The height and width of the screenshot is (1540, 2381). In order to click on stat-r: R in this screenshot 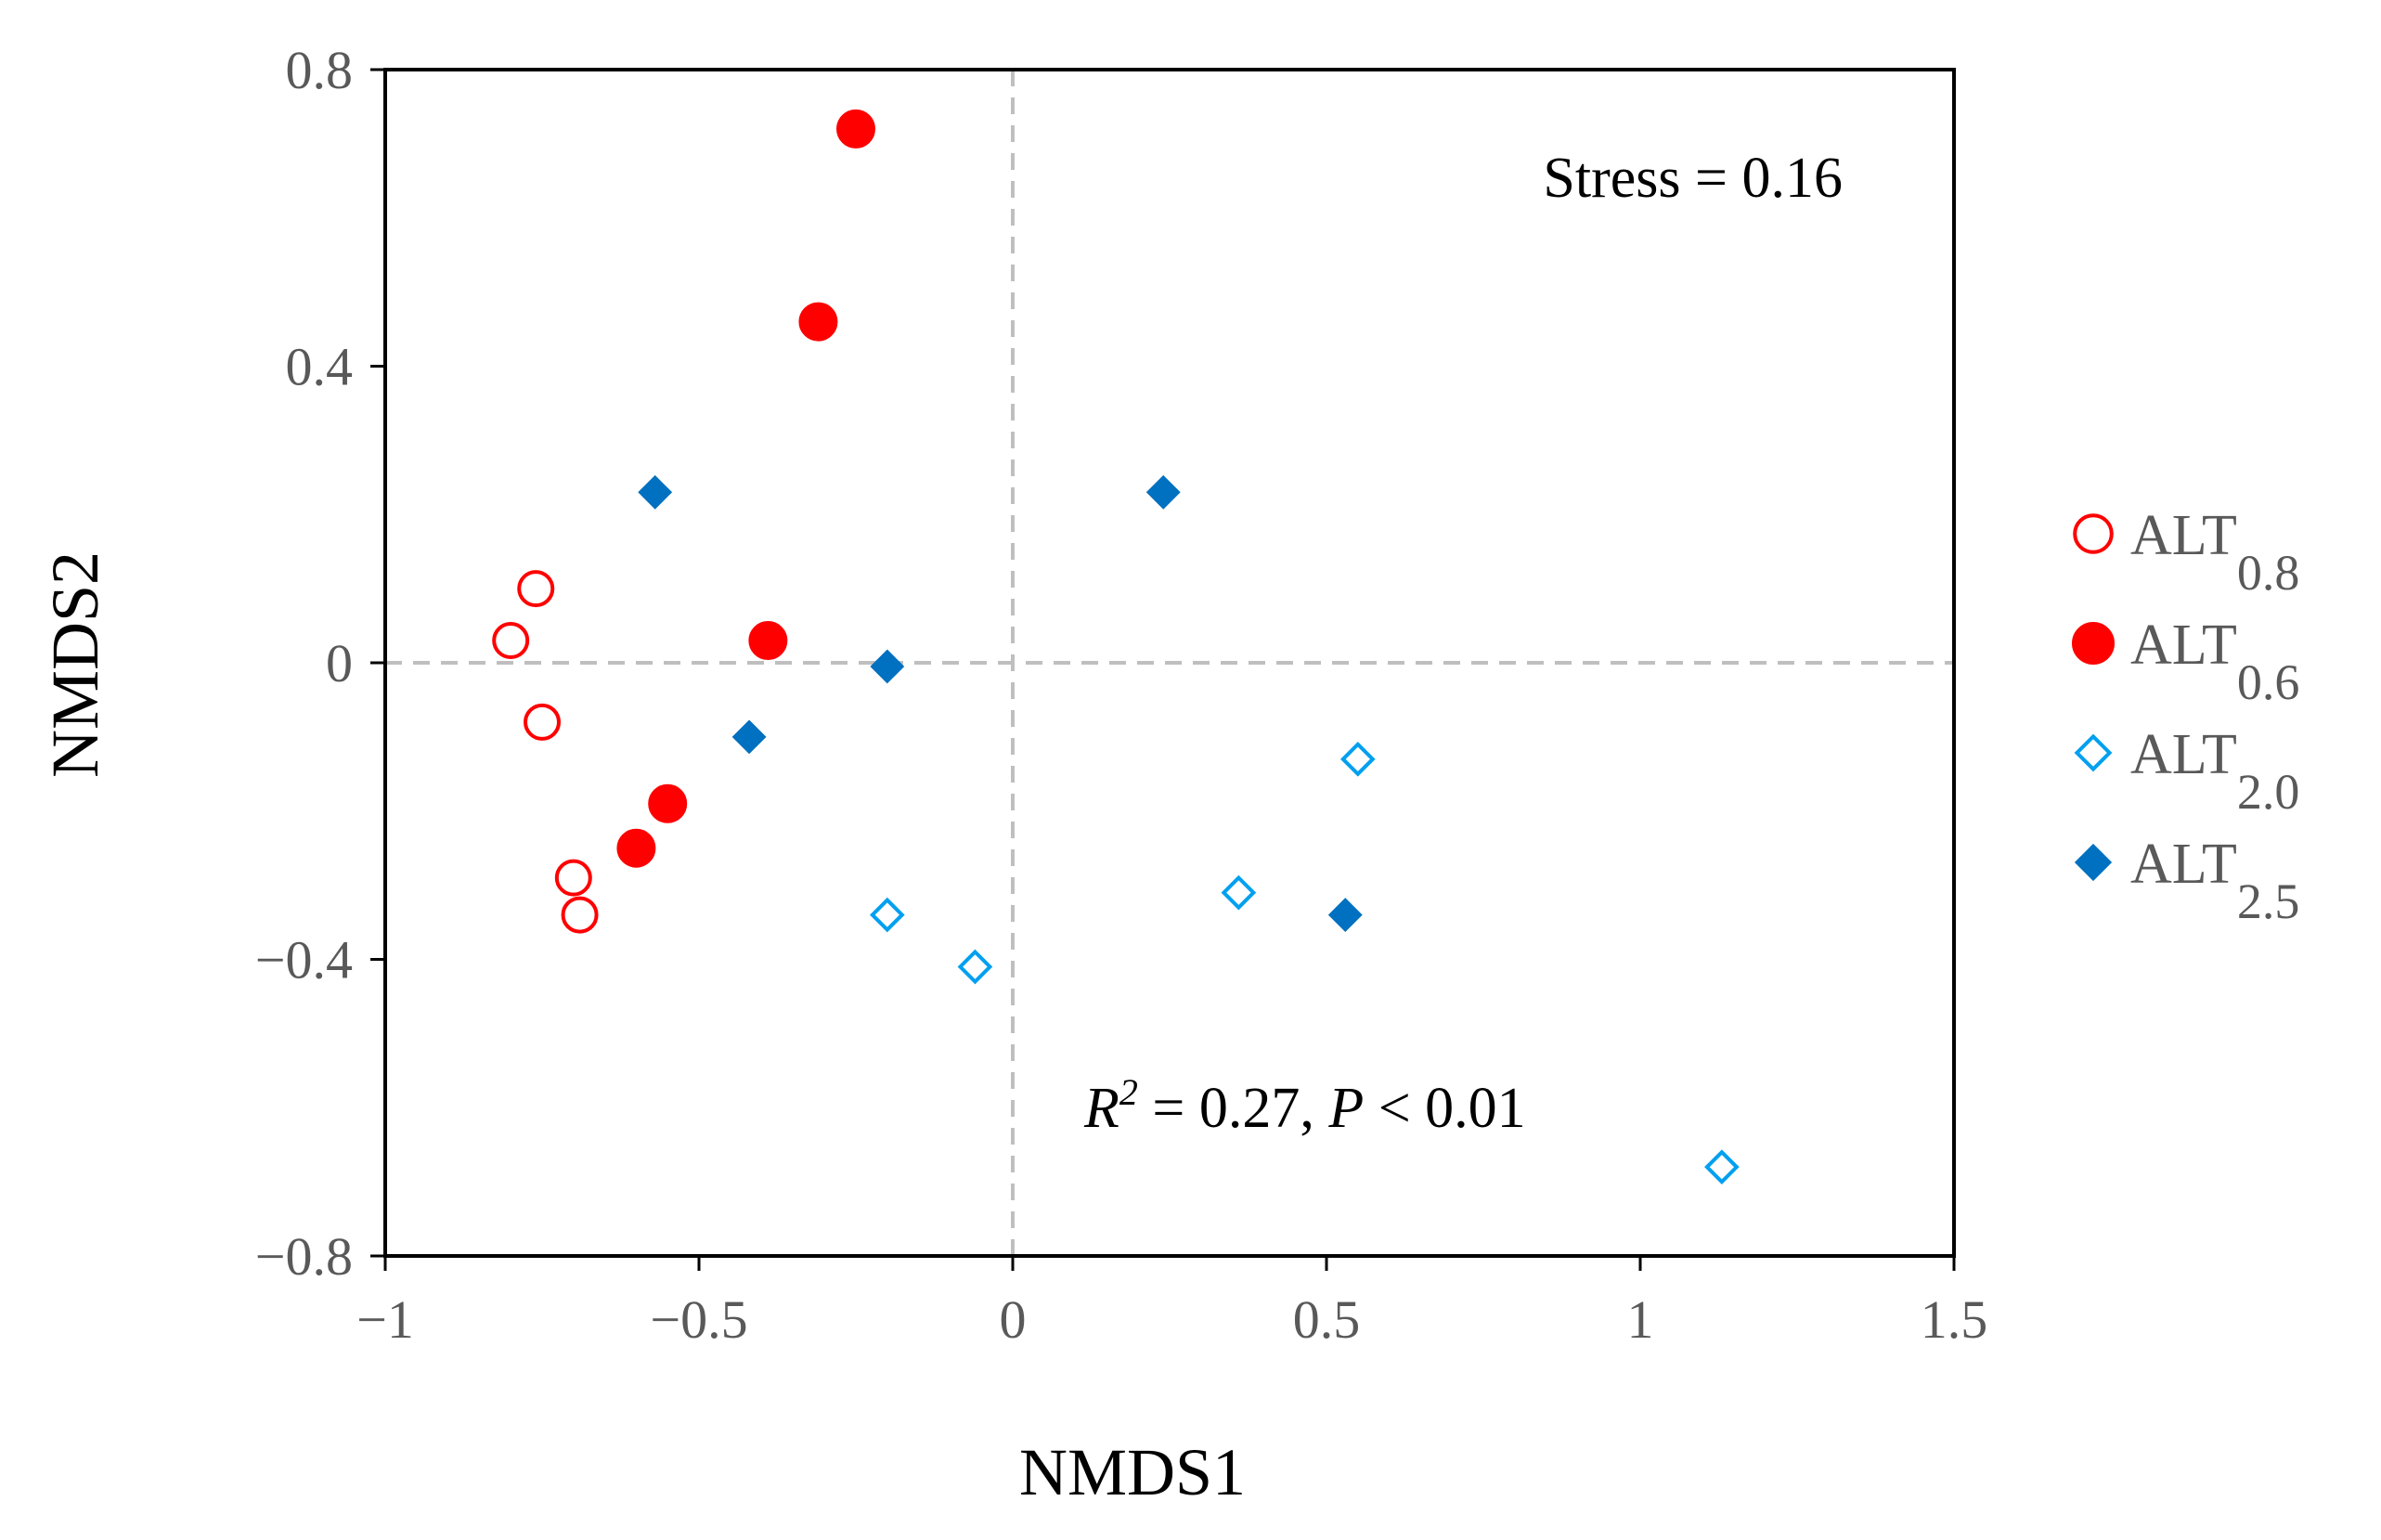, I will do `click(1101, 1109)`.